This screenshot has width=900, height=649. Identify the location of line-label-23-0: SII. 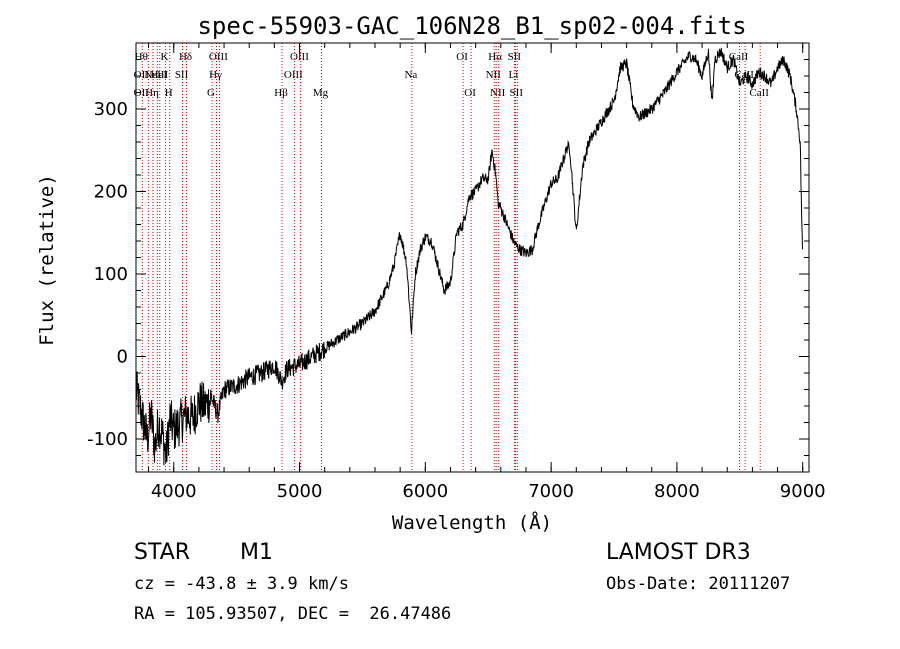
(515, 57).